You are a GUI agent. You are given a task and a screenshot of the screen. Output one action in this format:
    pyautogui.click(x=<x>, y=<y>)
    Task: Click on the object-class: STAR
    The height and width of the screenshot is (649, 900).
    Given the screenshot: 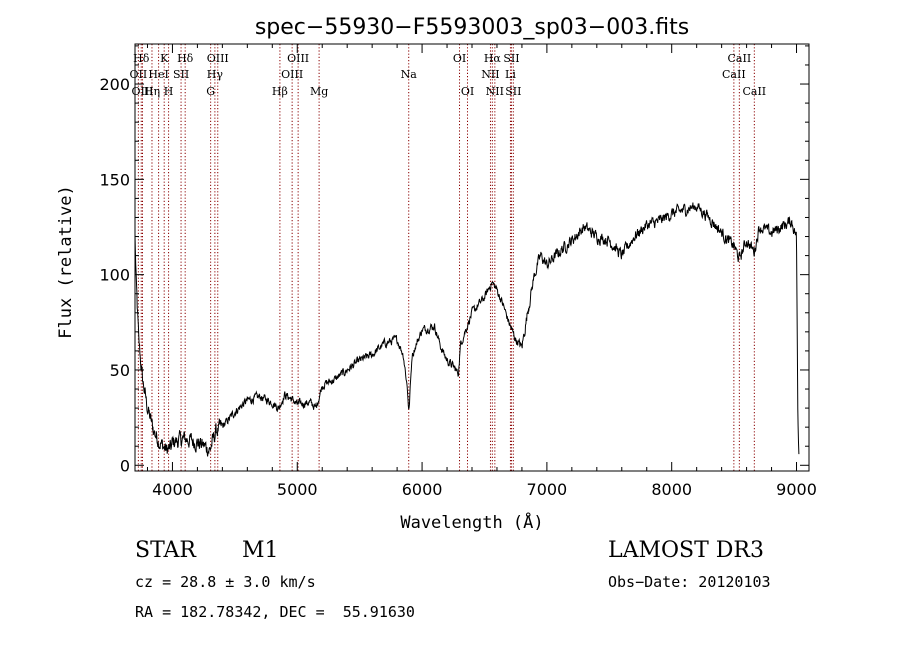 What is the action you would take?
    pyautogui.click(x=165, y=550)
    